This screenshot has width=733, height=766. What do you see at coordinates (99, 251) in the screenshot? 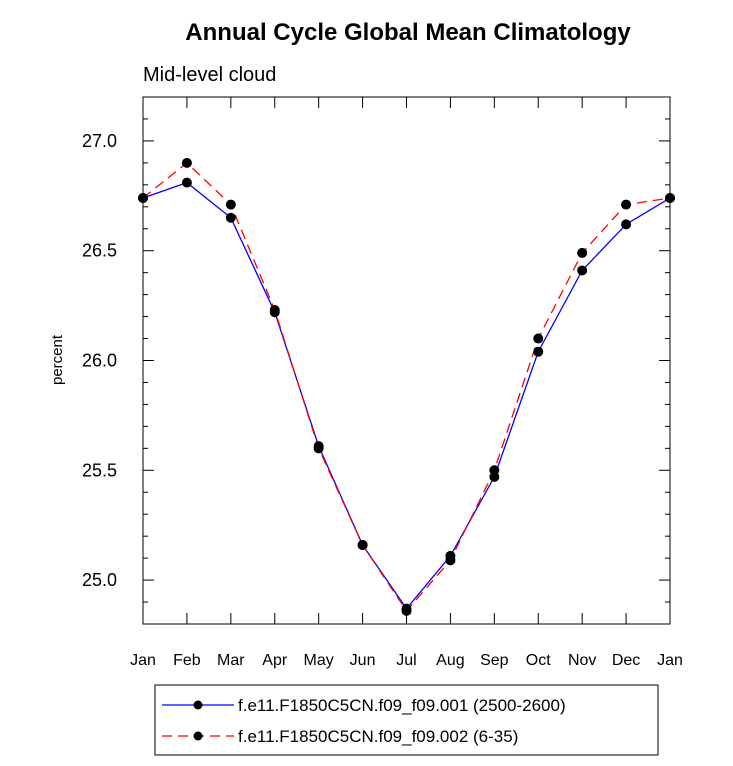
I see `y-tick-label: 26.5` at bounding box center [99, 251].